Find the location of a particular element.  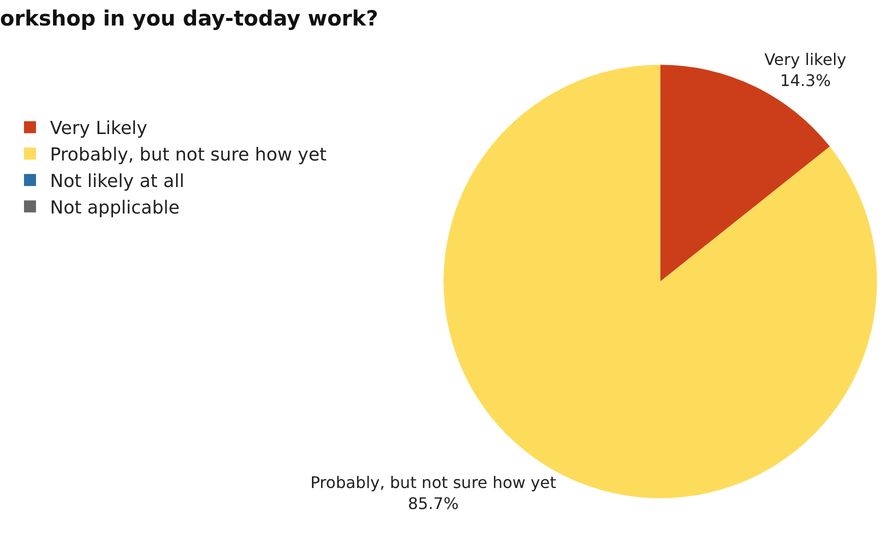

legend-label: Not applicable is located at coordinates (115, 207).